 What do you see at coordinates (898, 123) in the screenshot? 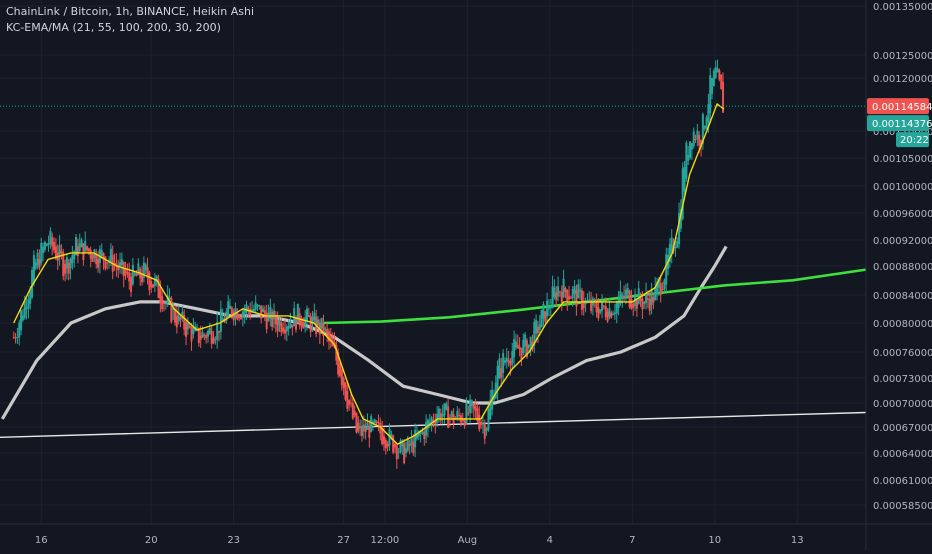
I see `ema-price-badge` at bounding box center [898, 123].